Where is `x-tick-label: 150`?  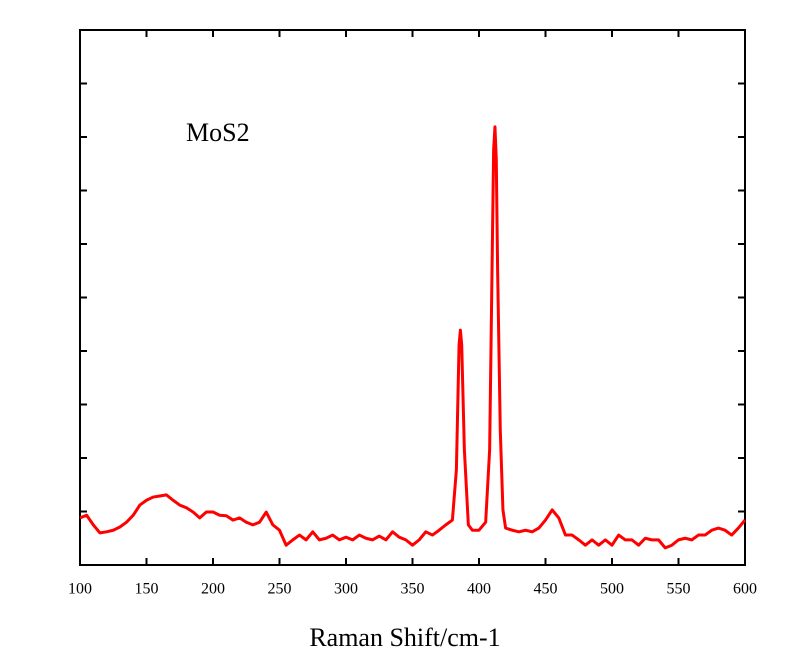
x-tick-label: 150 is located at coordinates (147, 589).